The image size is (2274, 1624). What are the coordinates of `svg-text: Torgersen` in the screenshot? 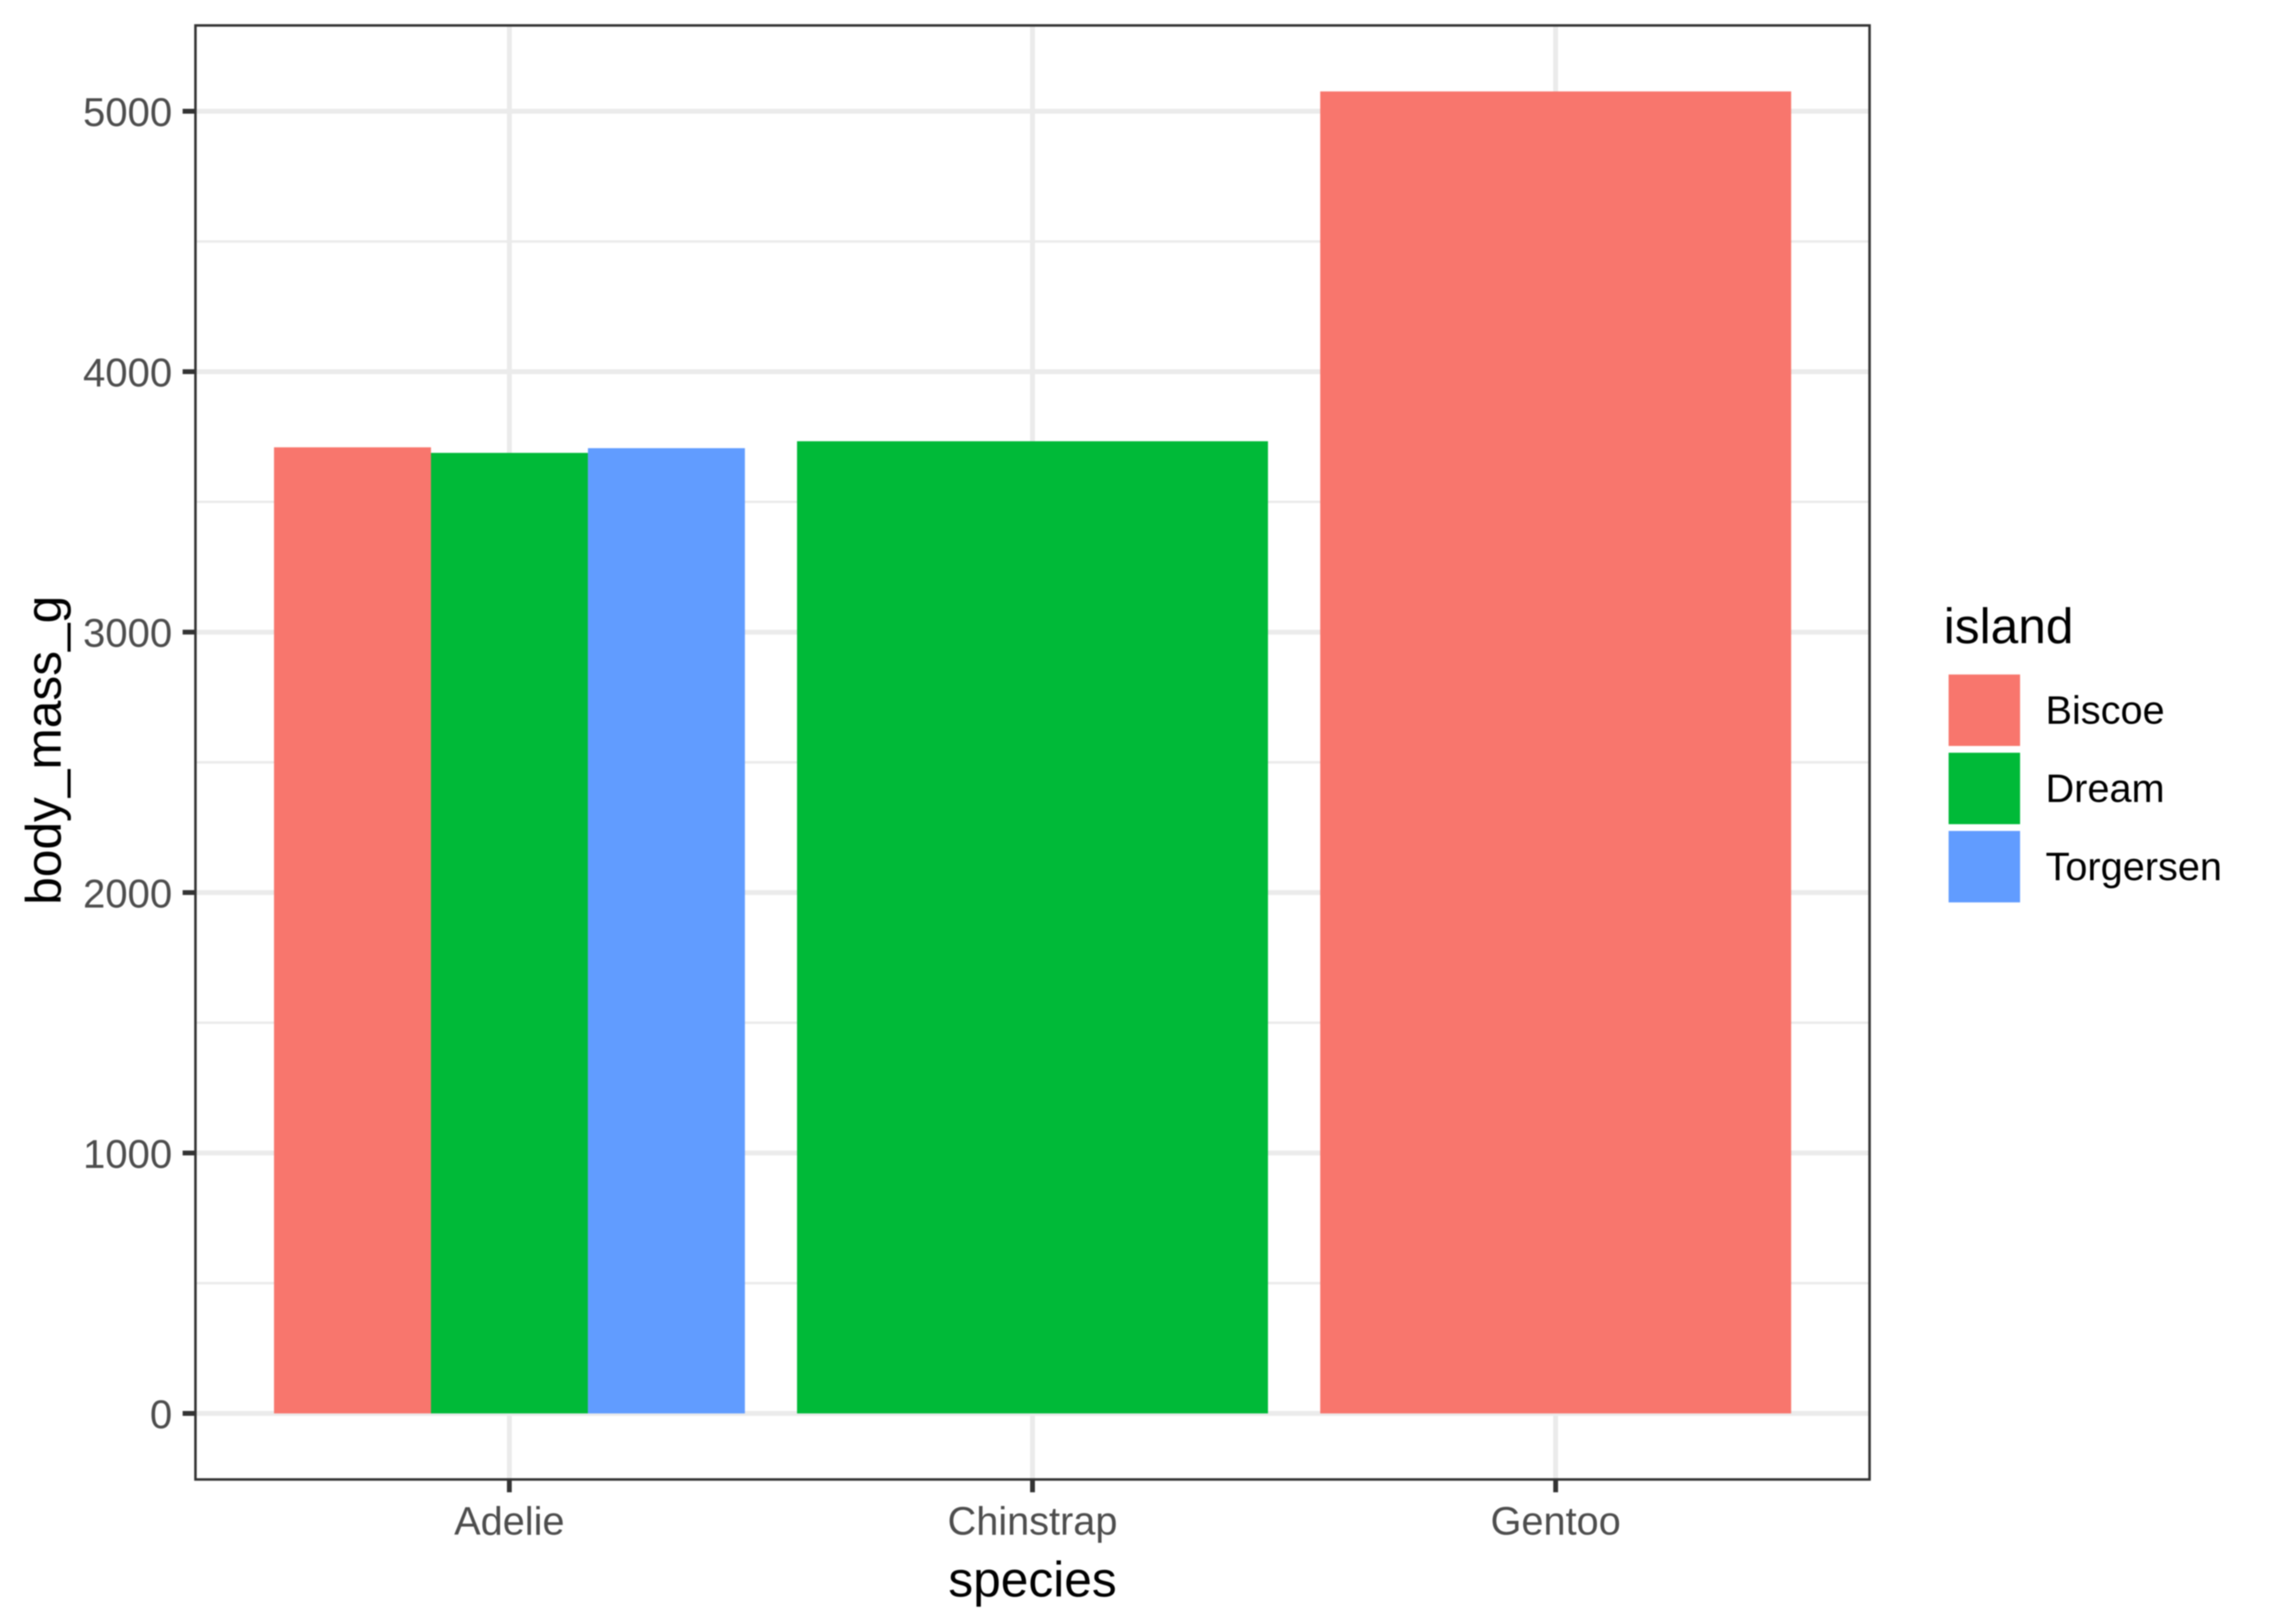 It's located at (2134, 866).